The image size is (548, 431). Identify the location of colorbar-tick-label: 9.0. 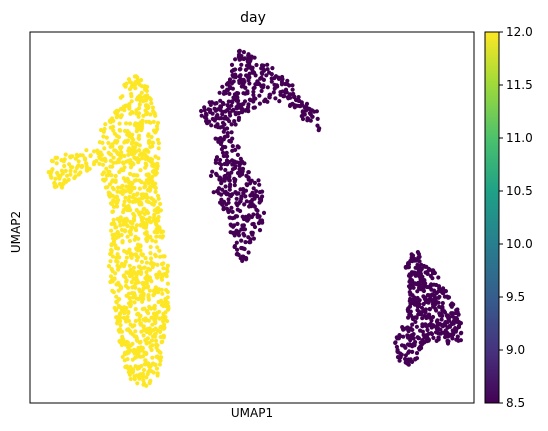
(515, 350).